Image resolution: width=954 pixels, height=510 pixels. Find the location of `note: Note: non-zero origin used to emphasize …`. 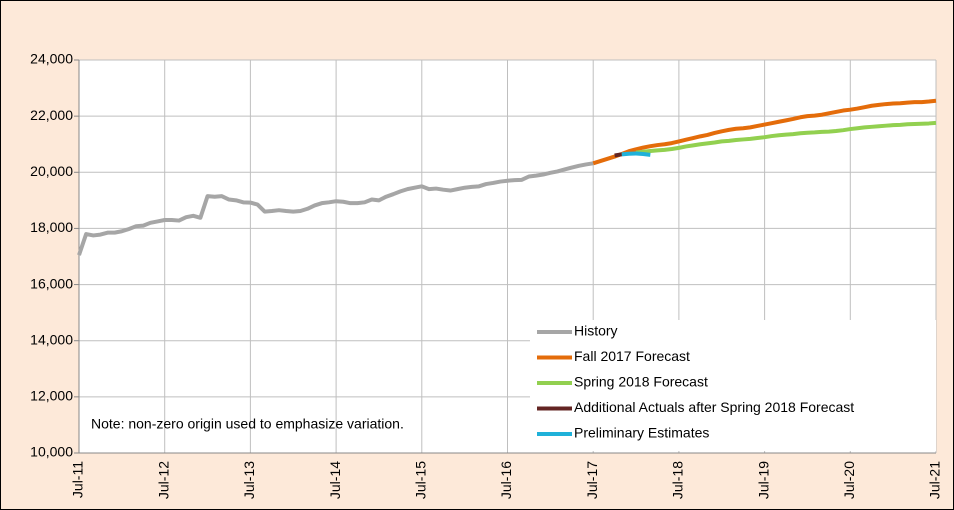

note: Note: non-zero origin used to emphasize … is located at coordinates (247, 424).